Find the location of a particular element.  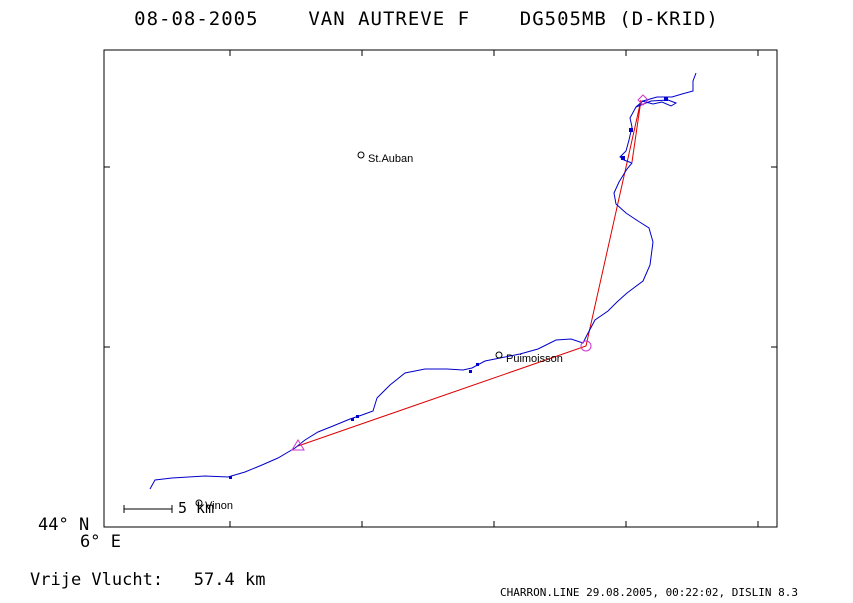

glider-id: DG505MB (D-KRID) is located at coordinates (619, 19).